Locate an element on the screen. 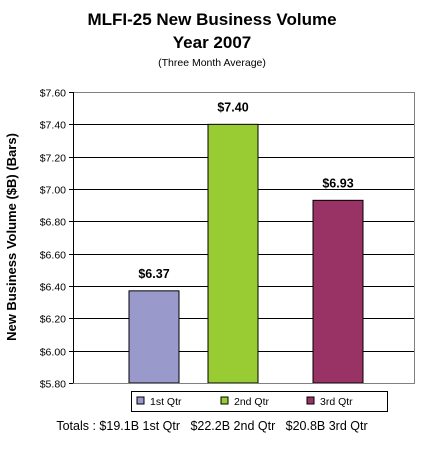 The width and height of the screenshot is (424, 470). bar-2nd-qtr is located at coordinates (233, 253).